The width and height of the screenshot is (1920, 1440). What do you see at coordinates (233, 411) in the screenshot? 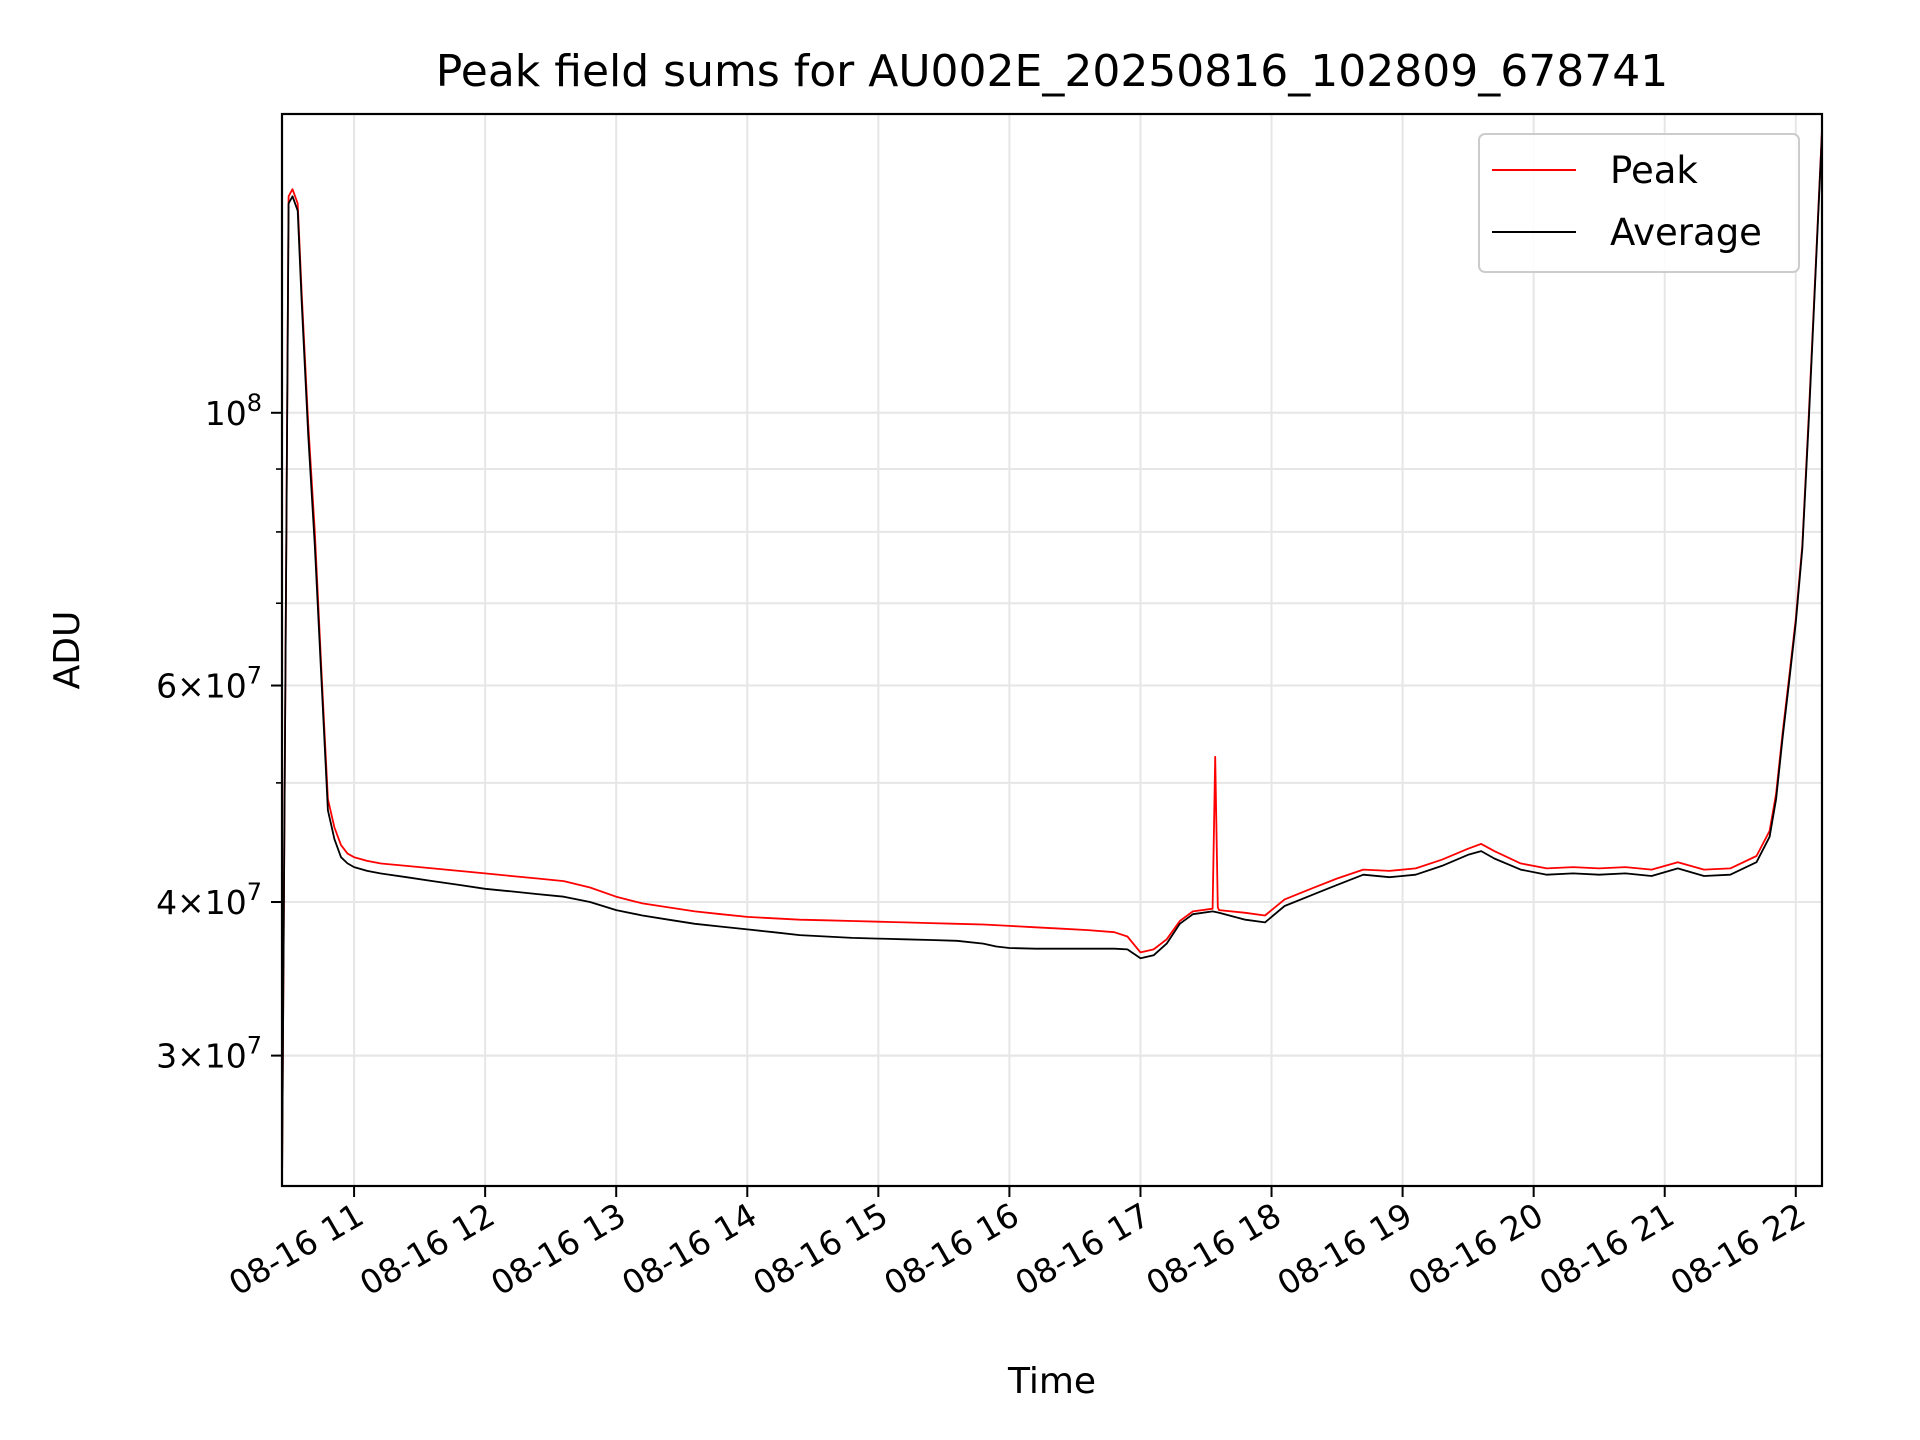
I see `y-tick-label: 108` at bounding box center [233, 411].